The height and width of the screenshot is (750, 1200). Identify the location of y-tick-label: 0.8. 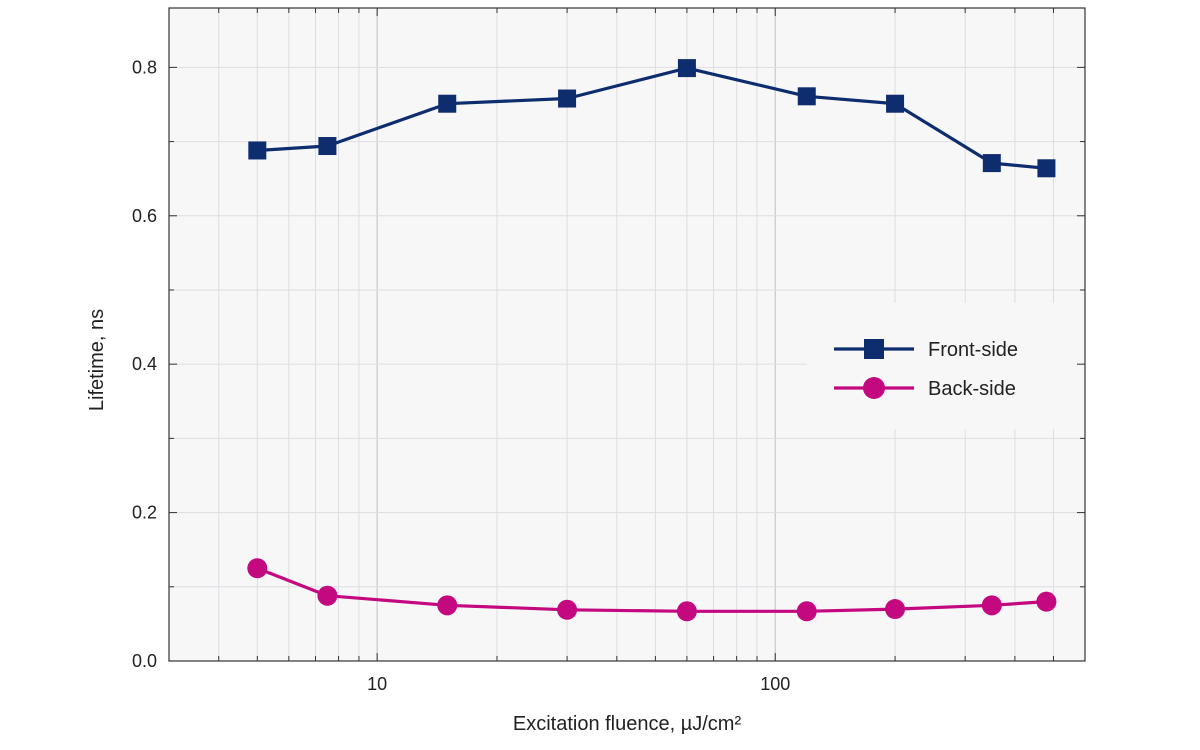
(144, 67).